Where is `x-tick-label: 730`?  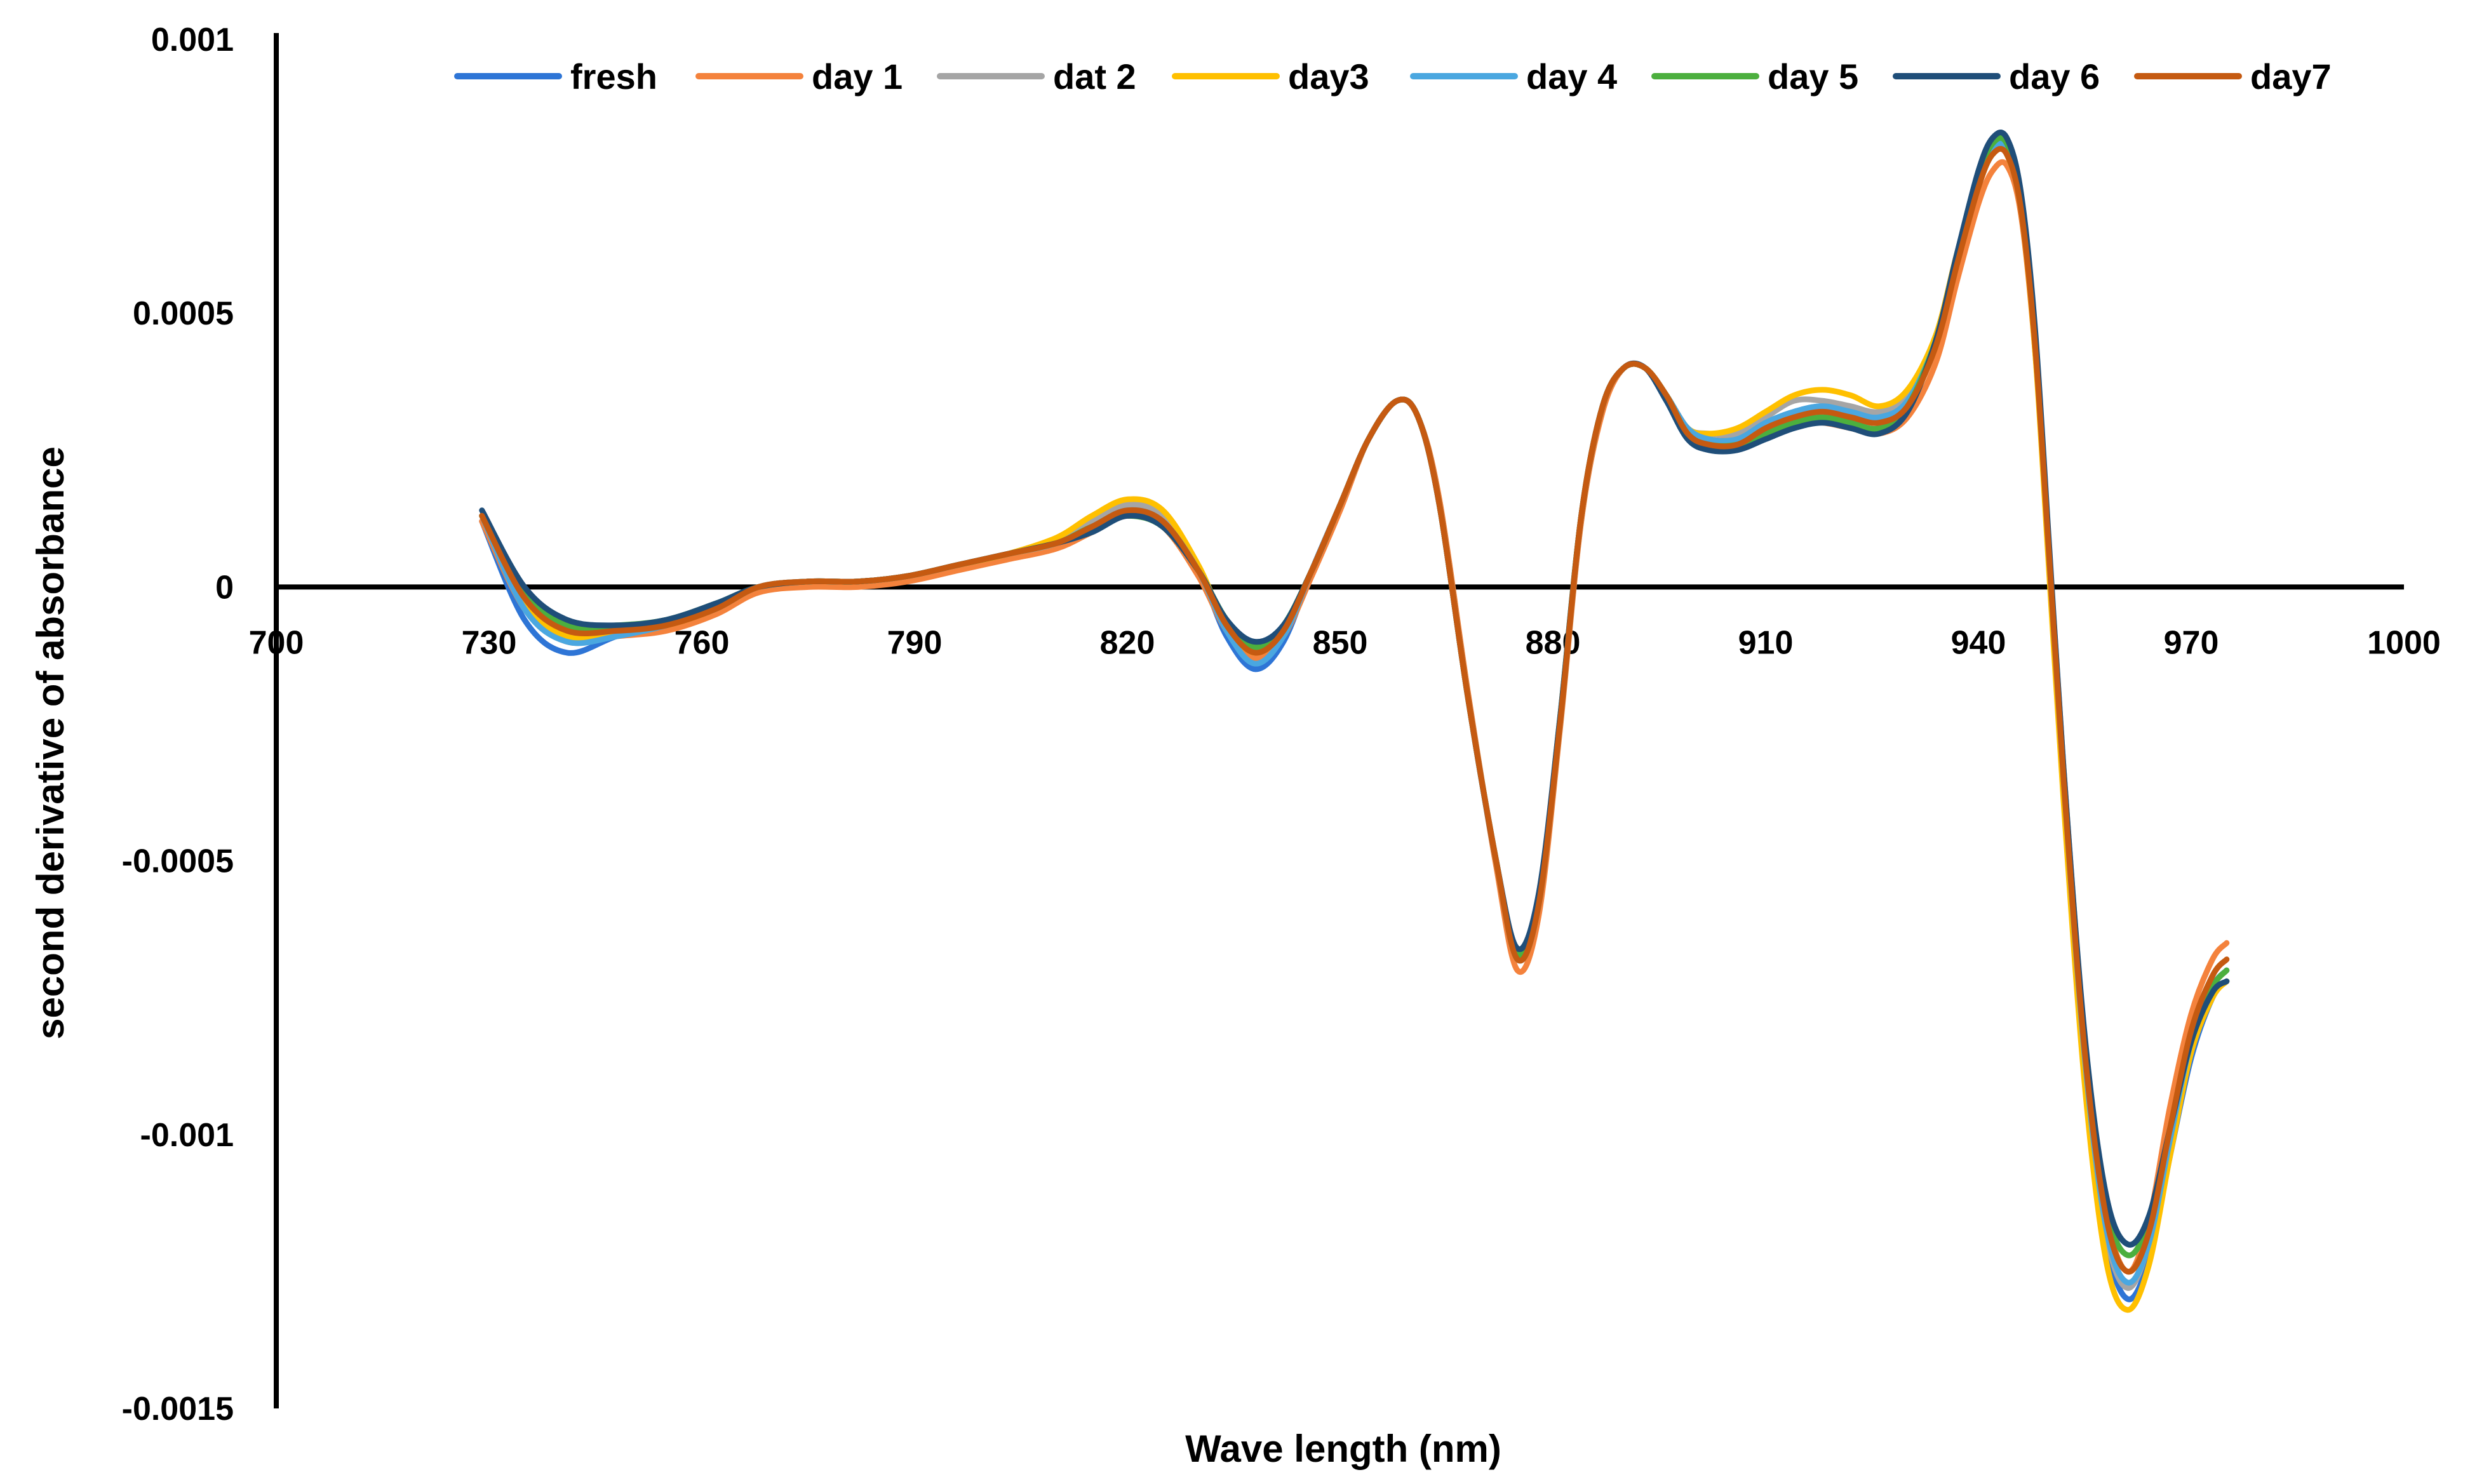 x-tick-label: 730 is located at coordinates (489, 642).